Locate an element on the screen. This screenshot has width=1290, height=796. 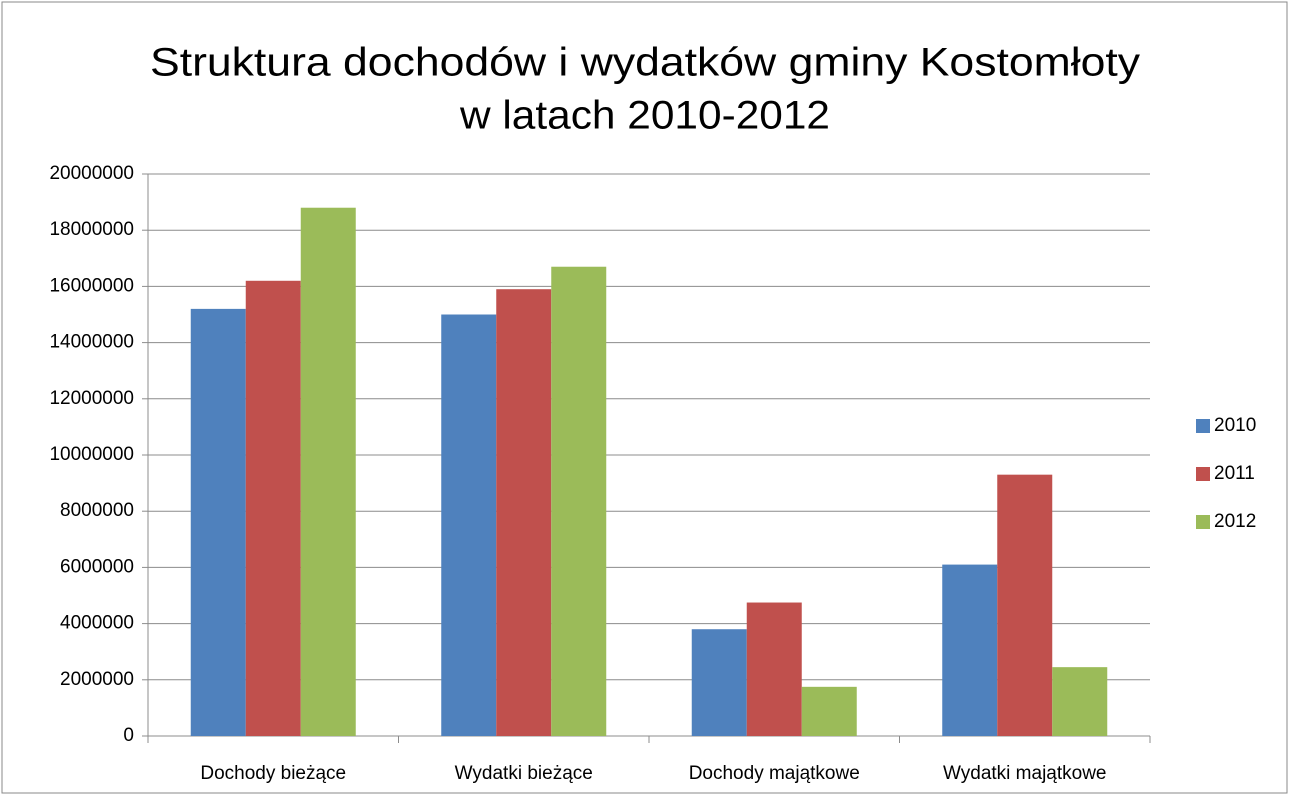
chart-title: w latach 2010-2012 is located at coordinates (644, 116).